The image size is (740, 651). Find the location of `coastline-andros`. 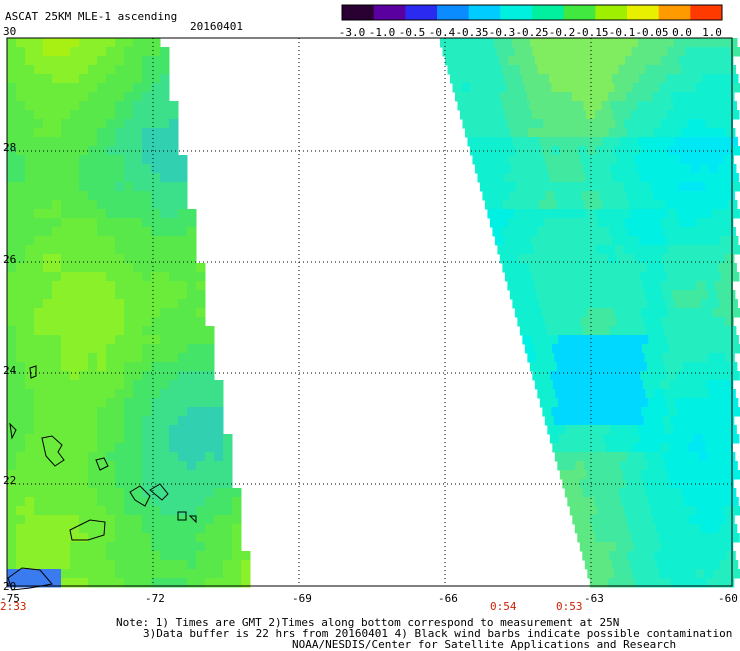

coastline-andros is located at coordinates (53, 451).